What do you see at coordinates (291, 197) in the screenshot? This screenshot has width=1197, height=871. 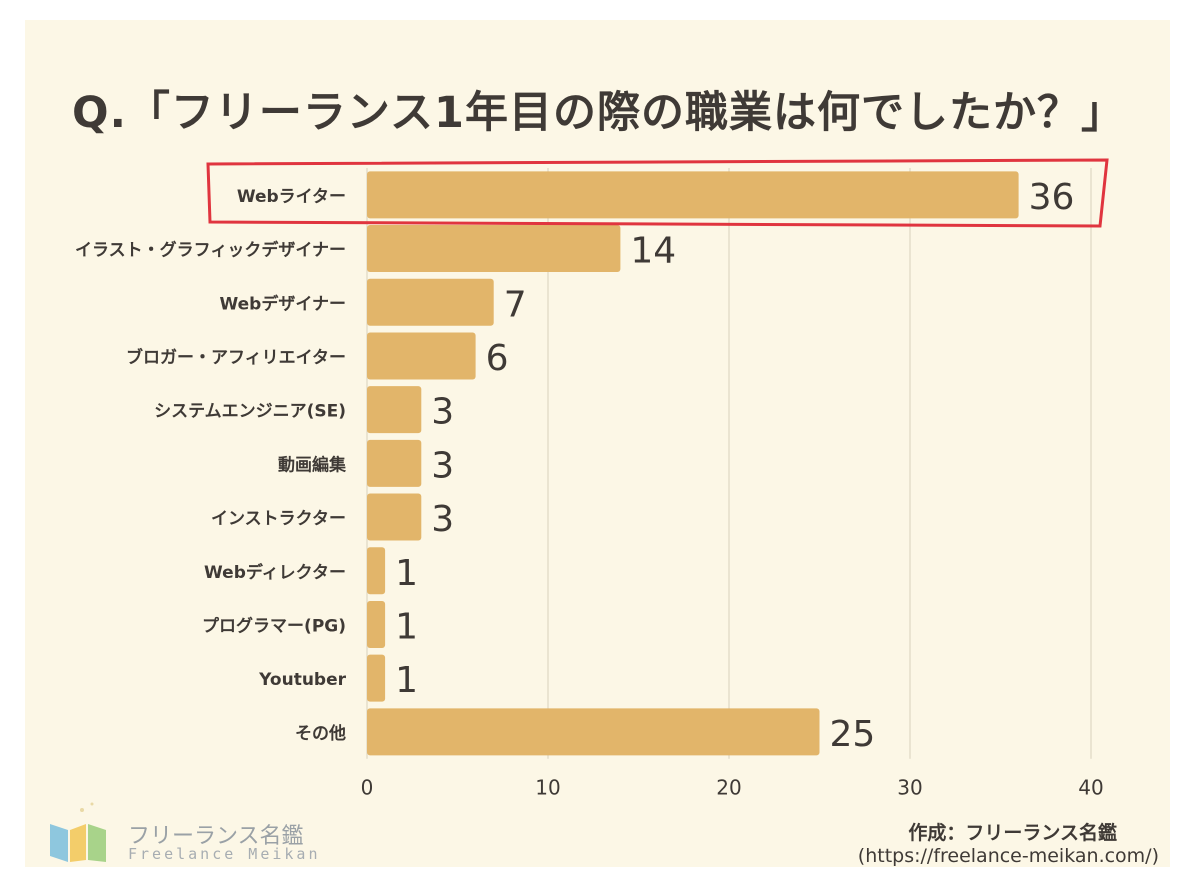 I see `category-label: Webライター` at bounding box center [291, 197].